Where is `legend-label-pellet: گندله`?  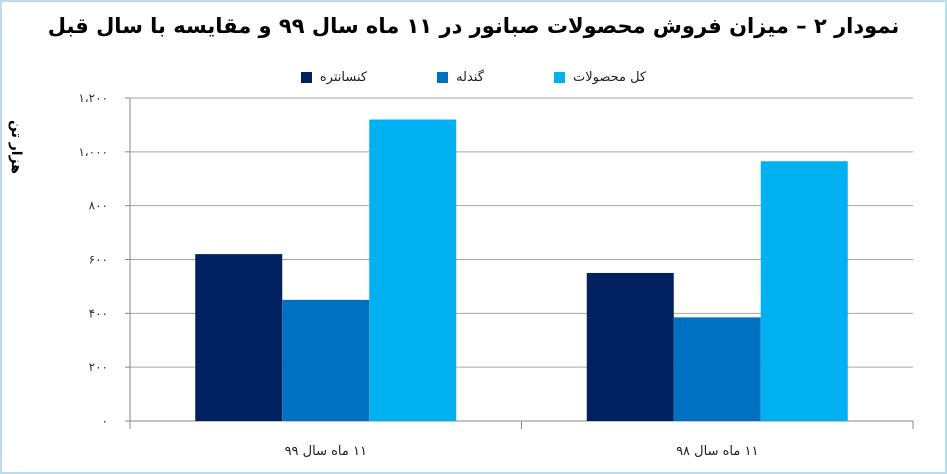
legend-label-pellet: گندله is located at coordinates (470, 77).